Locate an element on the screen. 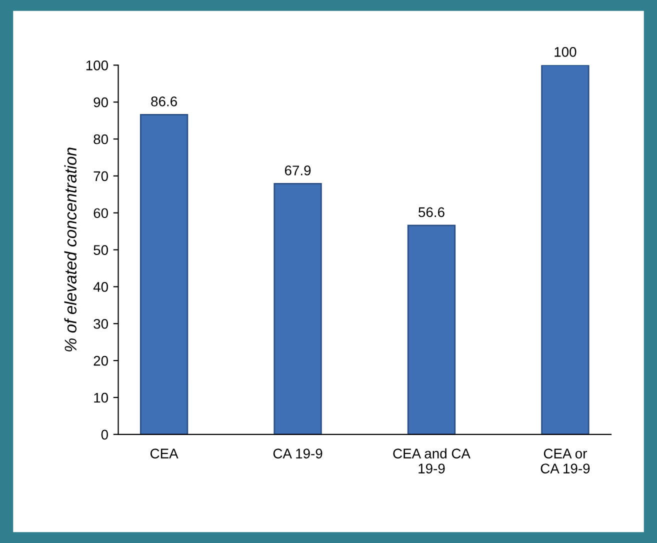 This screenshot has width=657, height=543. y-tick-label: 90 is located at coordinates (101, 102).